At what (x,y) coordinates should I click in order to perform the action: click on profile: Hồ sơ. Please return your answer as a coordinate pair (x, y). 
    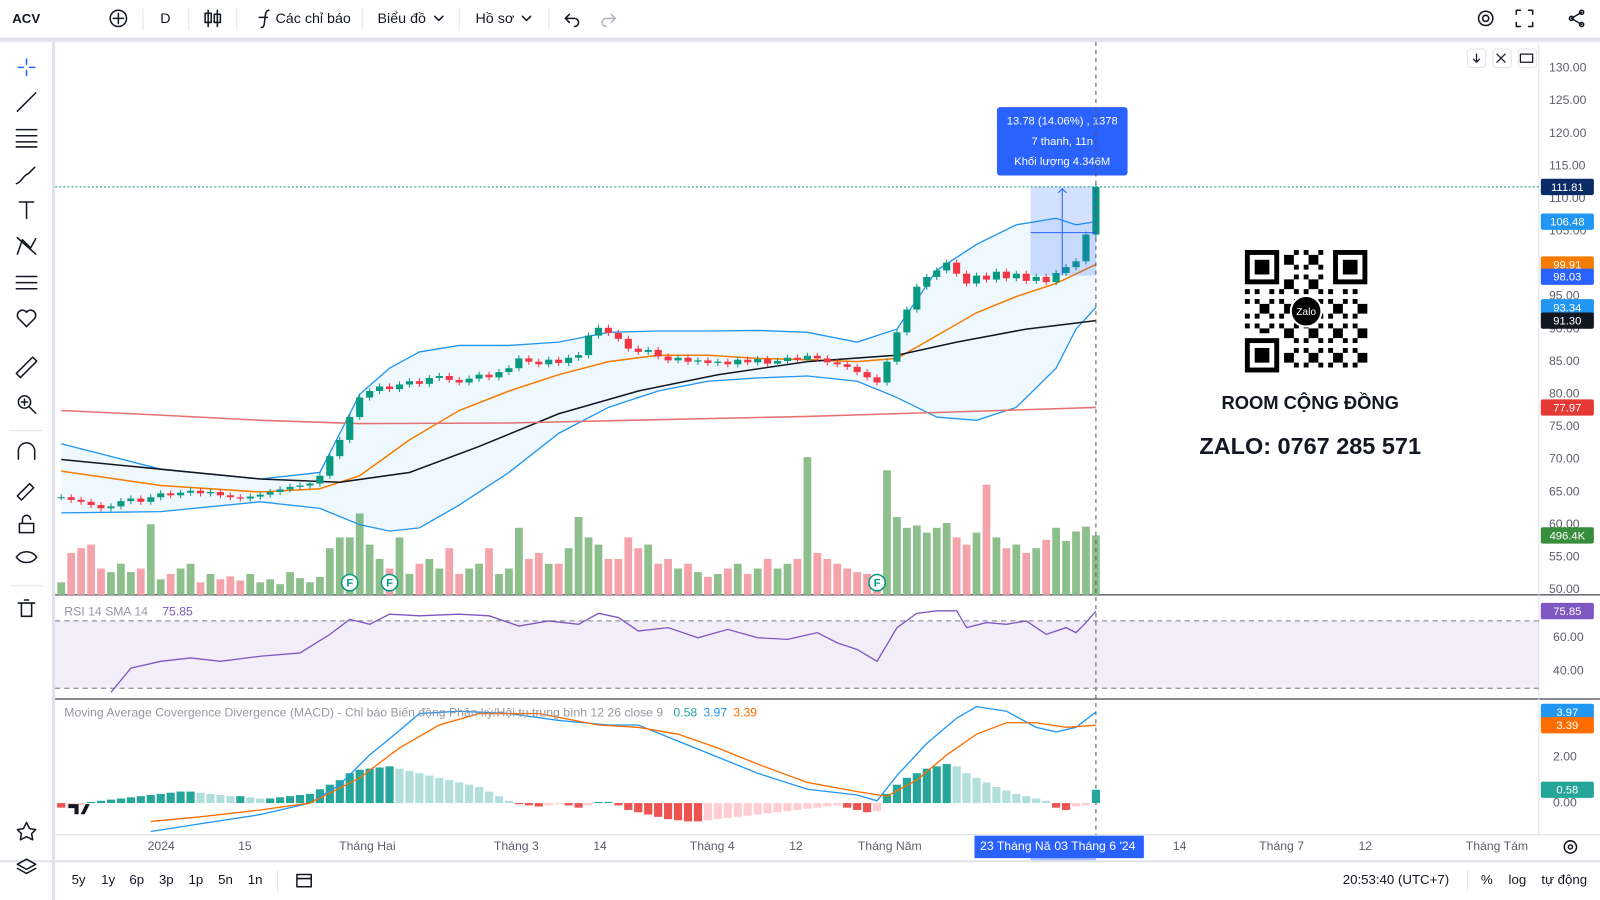
    Looking at the image, I should click on (495, 19).